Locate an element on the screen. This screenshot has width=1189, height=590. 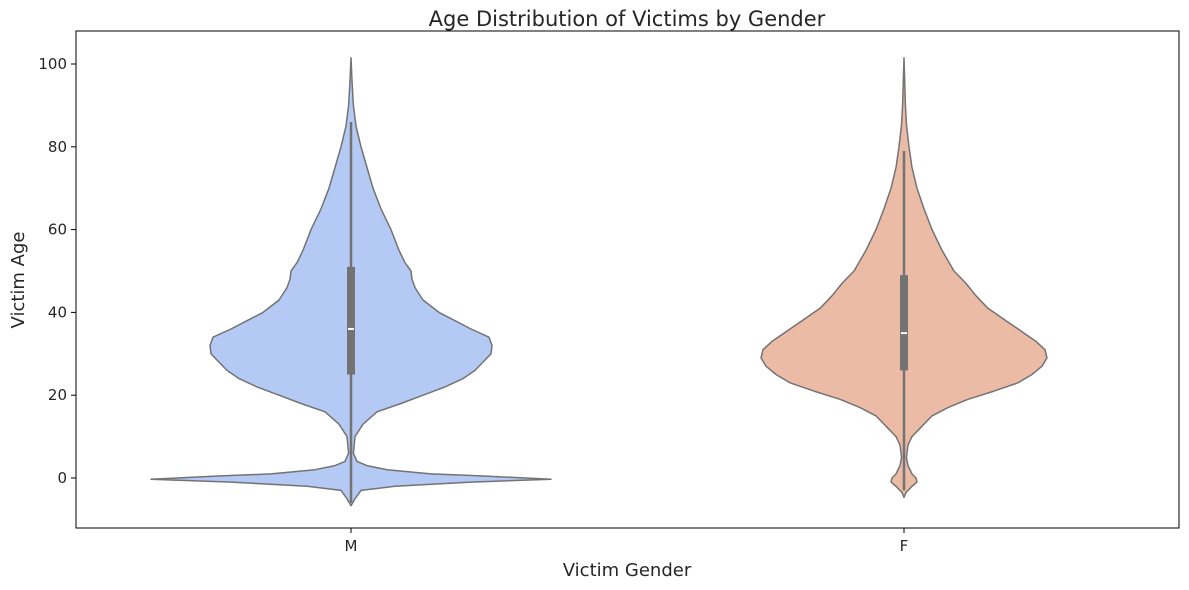
y-tick-label: 0 is located at coordinates (62, 478).